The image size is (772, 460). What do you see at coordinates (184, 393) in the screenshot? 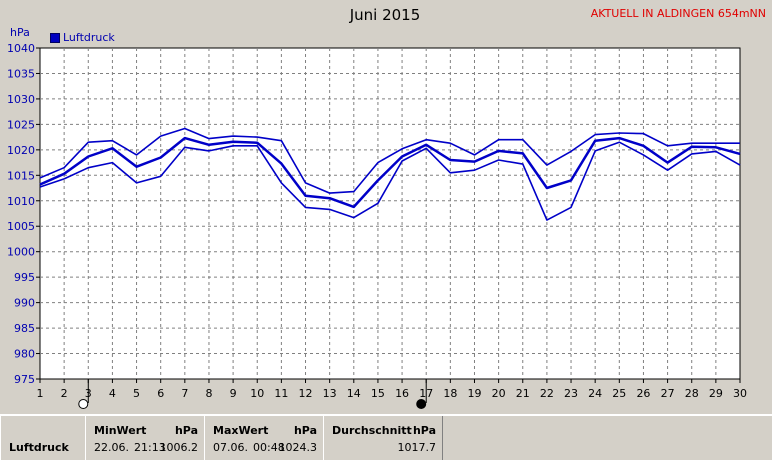
I see `x-tick-label: 7` at bounding box center [184, 393].